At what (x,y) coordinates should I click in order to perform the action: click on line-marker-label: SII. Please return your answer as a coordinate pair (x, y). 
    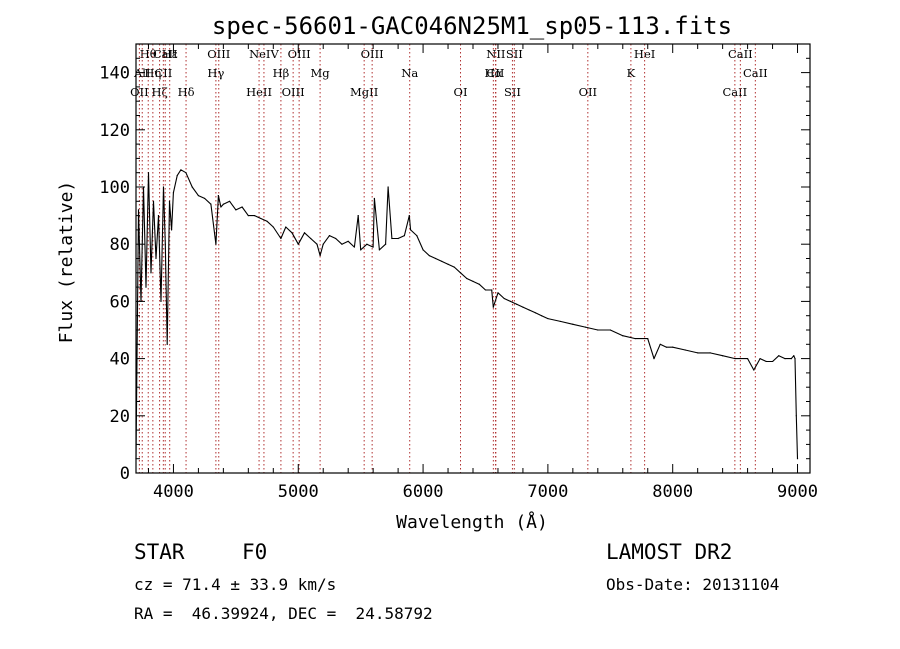
    Looking at the image, I should click on (514, 54).